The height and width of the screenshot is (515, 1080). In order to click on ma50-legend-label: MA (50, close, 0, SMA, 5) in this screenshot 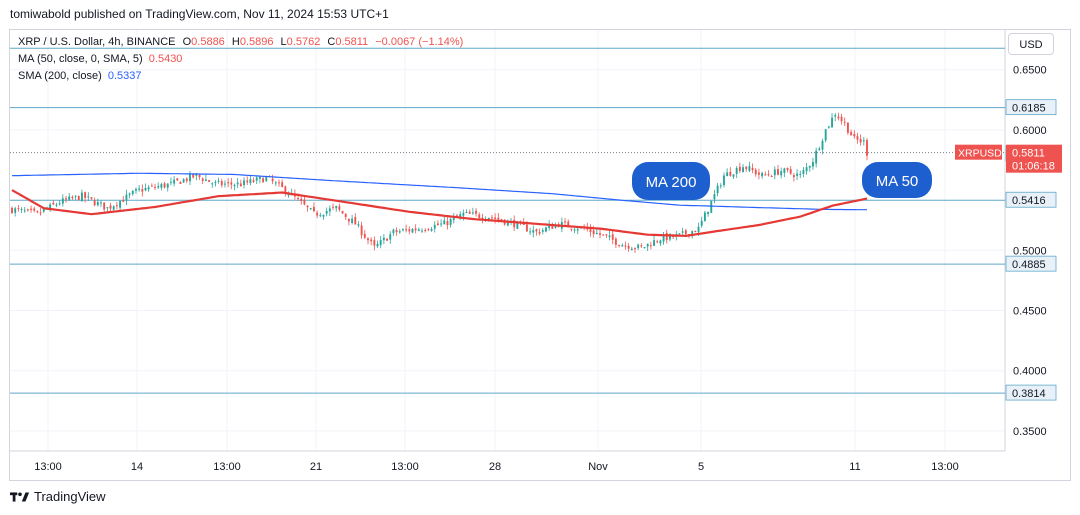, I will do `click(80, 59)`.